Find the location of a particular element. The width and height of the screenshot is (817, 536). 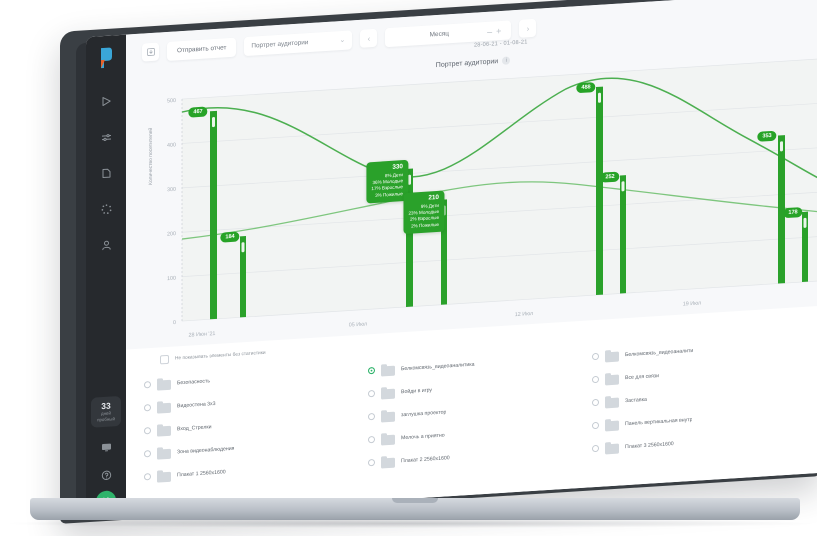

sidebar-item-person is located at coordinates (106, 245).